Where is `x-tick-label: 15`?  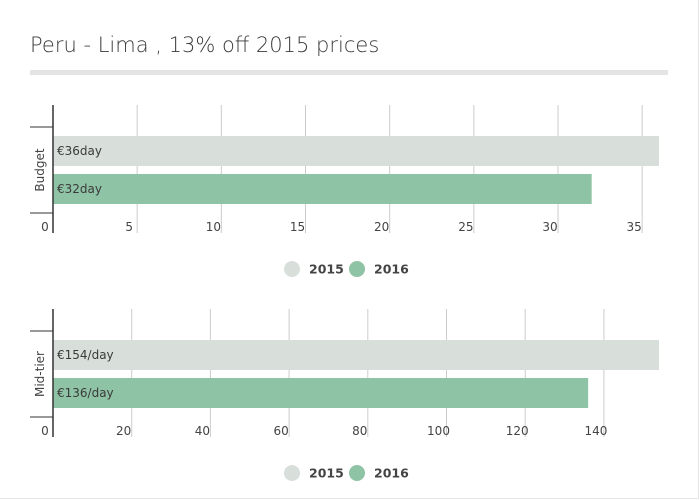 x-tick-label: 15 is located at coordinates (297, 227).